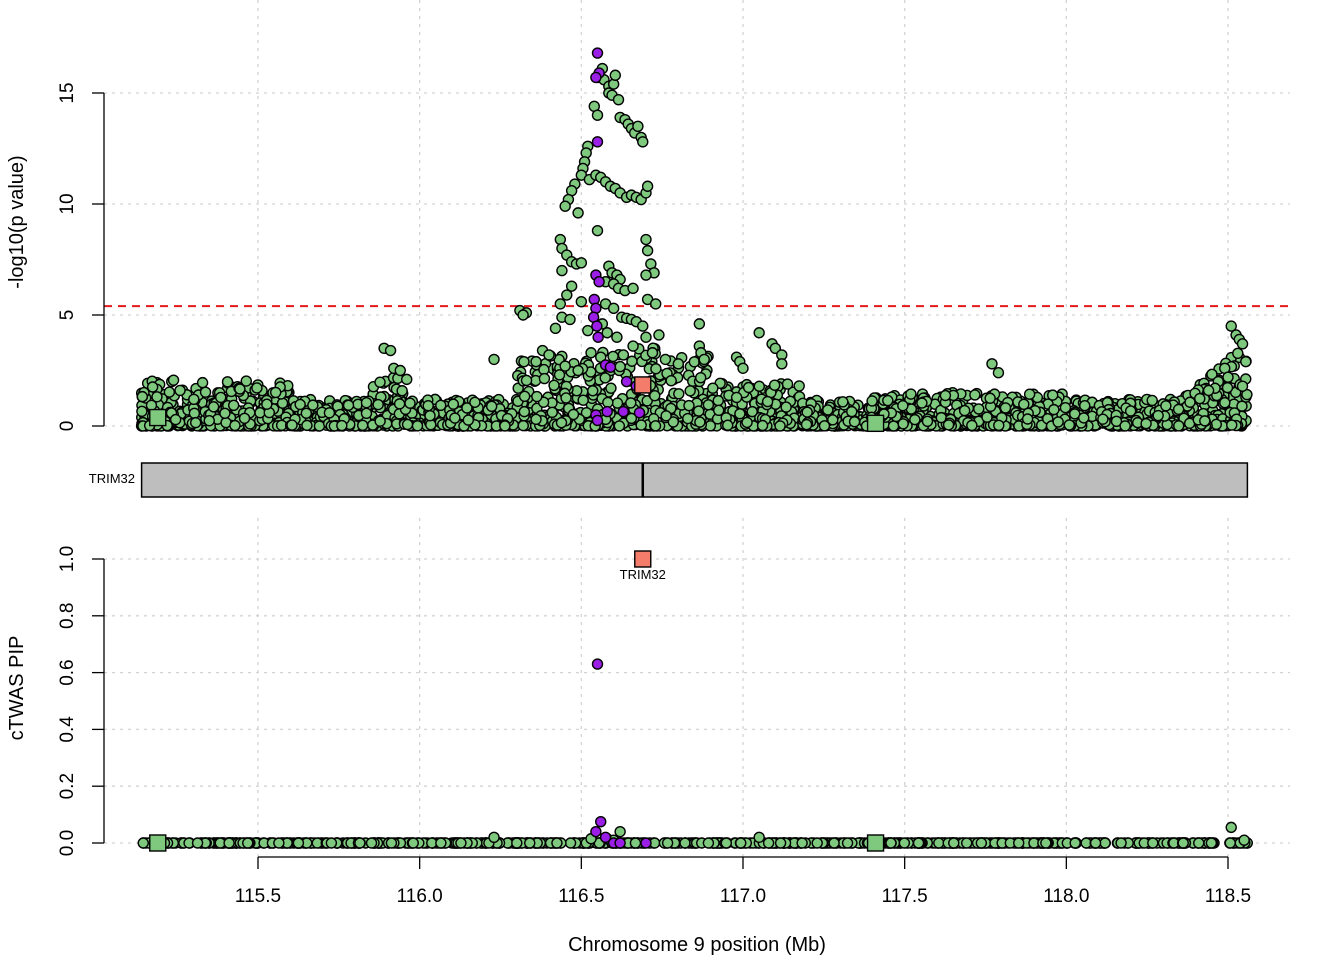 This screenshot has height=960, width=1344. I want to click on x-axis-title: Chromosome 9 position (Mb), so click(697, 945).